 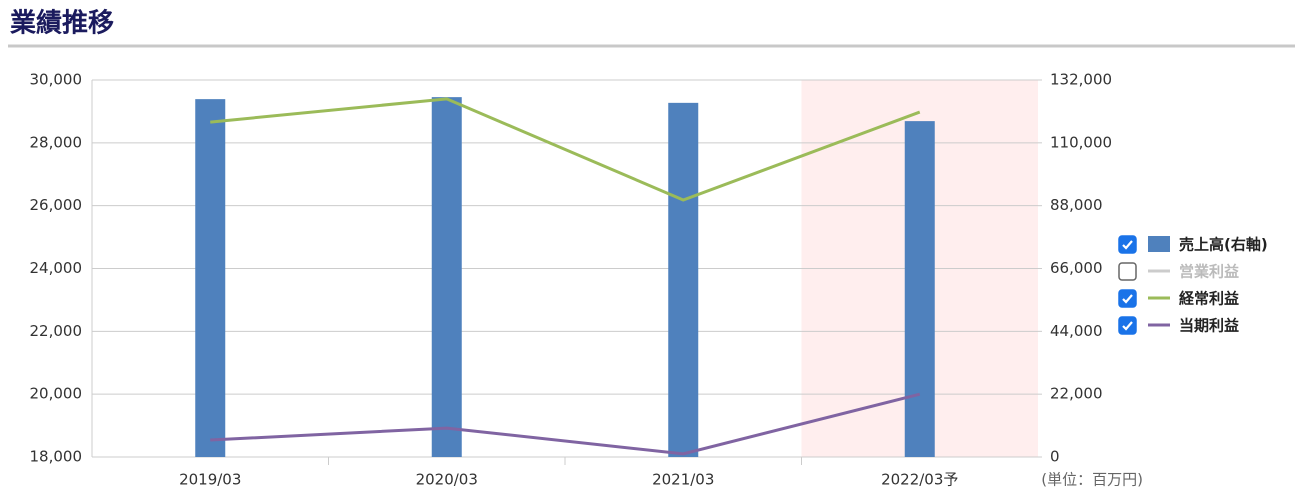 I want to click on y-tick-label: 30,000, so click(x=56, y=80).